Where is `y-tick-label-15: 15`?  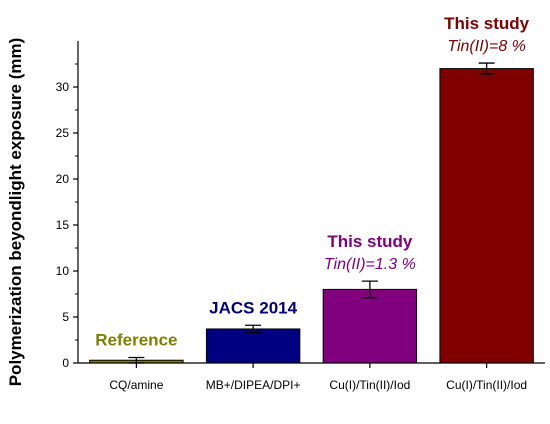 y-tick-label-15: 15 is located at coordinates (63, 225).